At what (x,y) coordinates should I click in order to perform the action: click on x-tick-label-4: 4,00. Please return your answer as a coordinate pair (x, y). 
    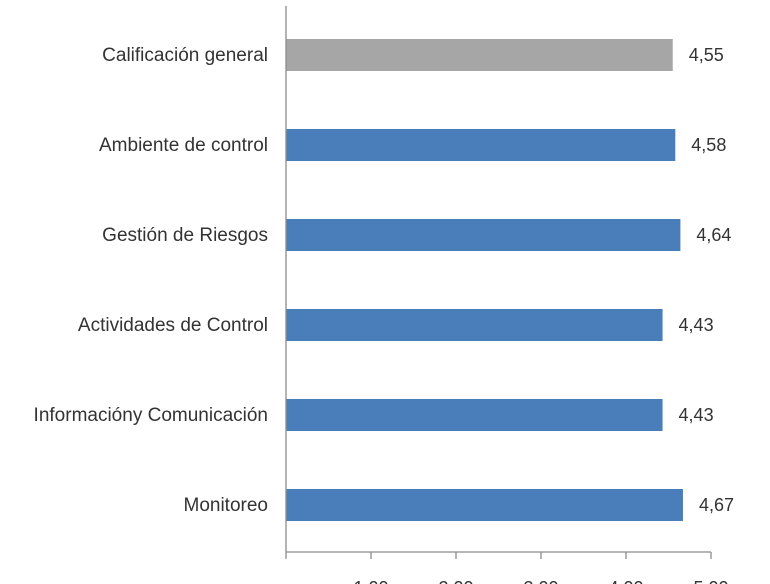
    Looking at the image, I should click on (625, 581).